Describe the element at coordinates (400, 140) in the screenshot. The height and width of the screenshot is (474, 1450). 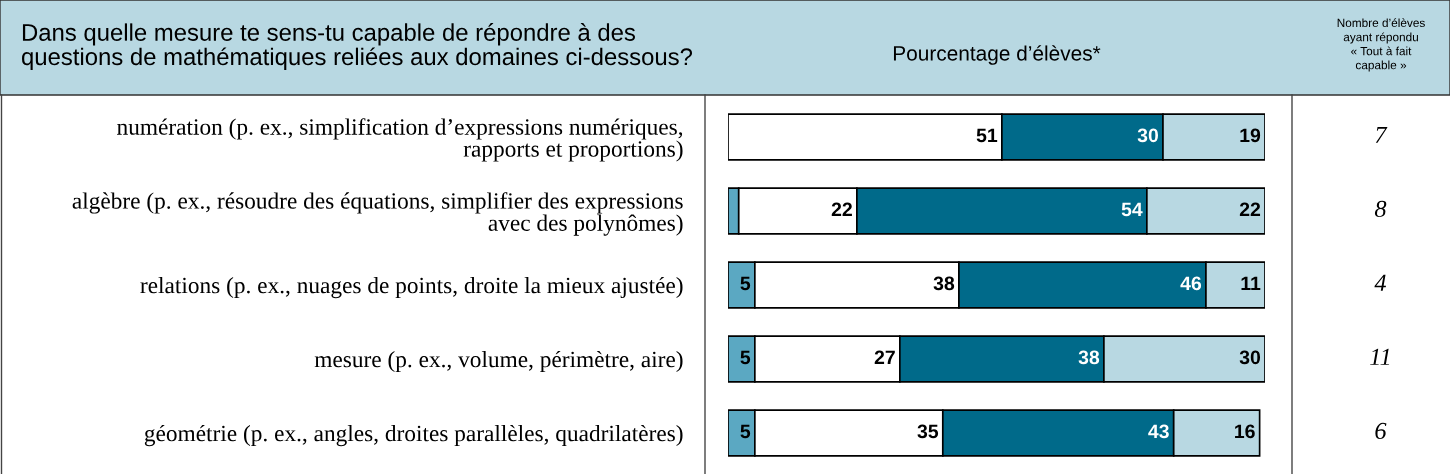
I see `y-tick-label: numération (p. ex., simplification d’expressions numériques, rapports et proportions)` at that location.